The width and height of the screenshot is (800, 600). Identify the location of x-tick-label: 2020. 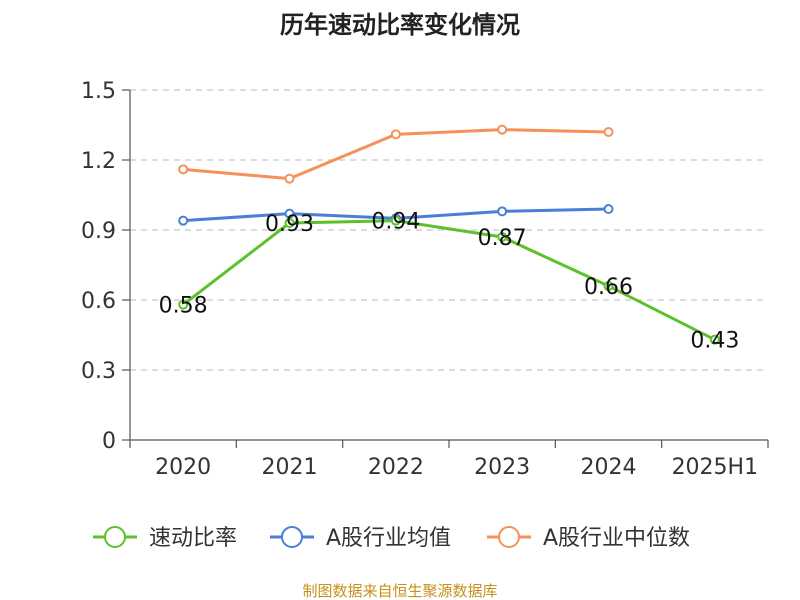
(183, 467).